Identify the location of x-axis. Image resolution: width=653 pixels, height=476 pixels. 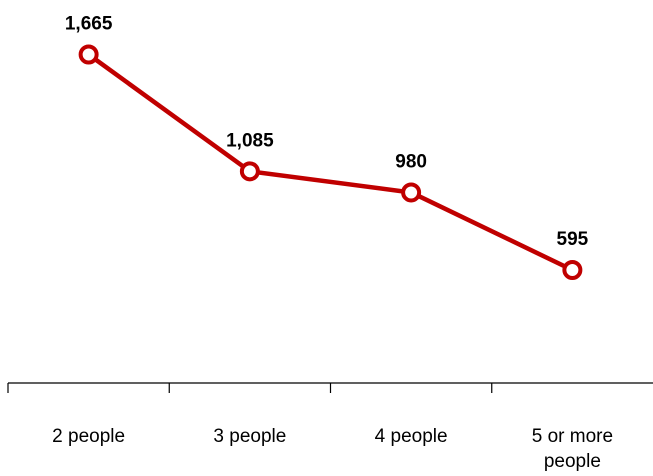
(330, 387).